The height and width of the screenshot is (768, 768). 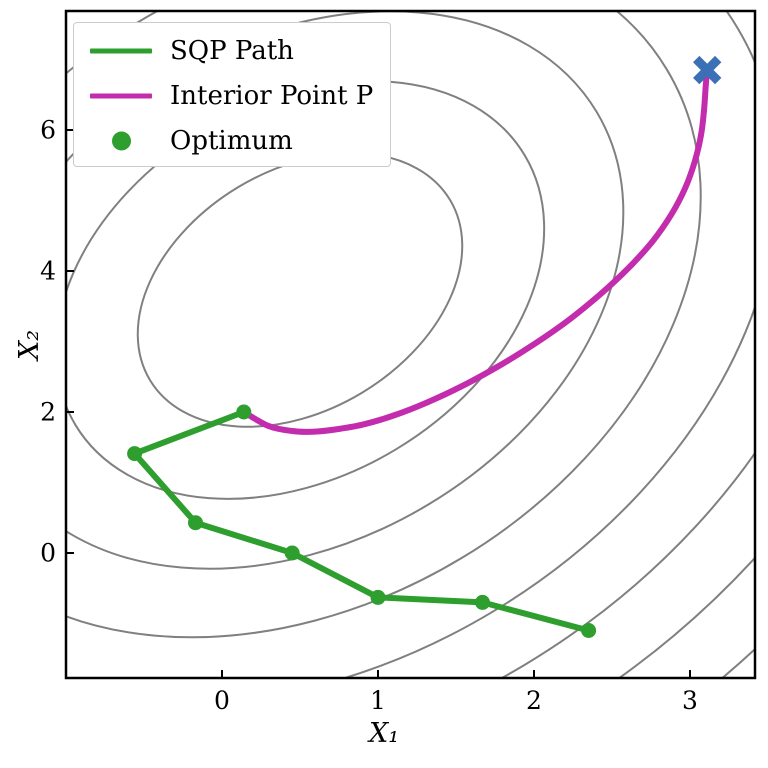 I want to click on ytick-label-0: 0, so click(x=48, y=553).